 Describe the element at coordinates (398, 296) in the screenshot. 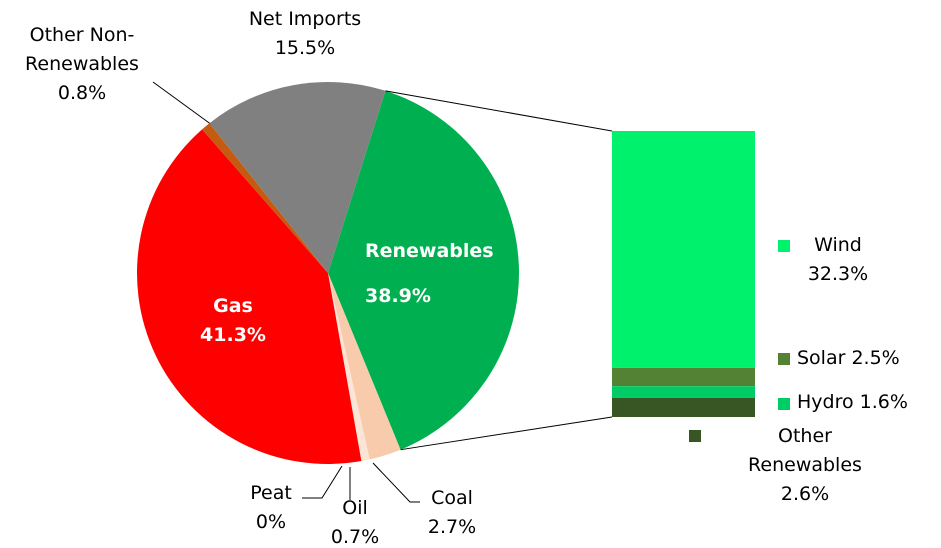

I see `label-text: 38.9%` at that location.